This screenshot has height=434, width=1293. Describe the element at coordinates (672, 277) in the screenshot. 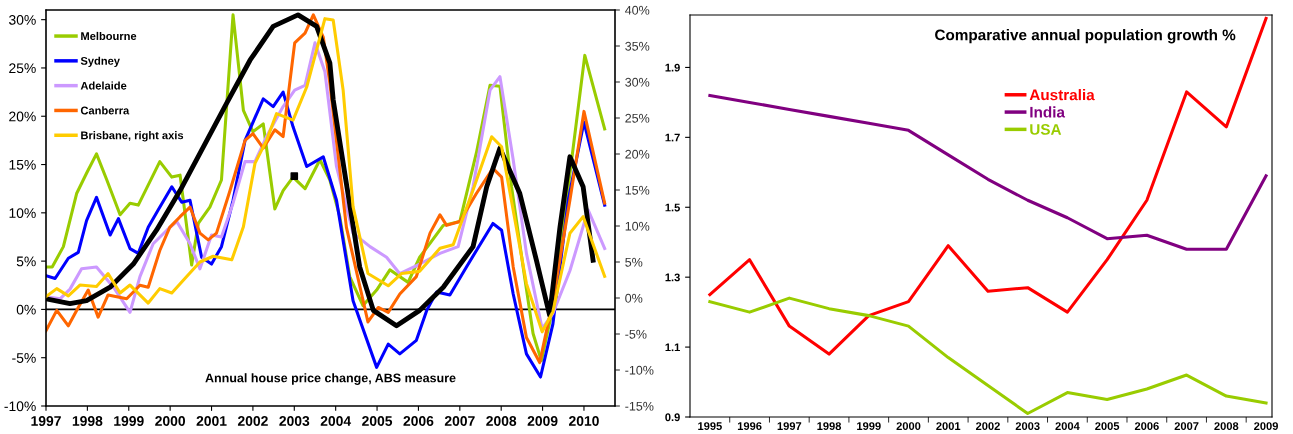

I see `y-tick-label: 1.3` at that location.